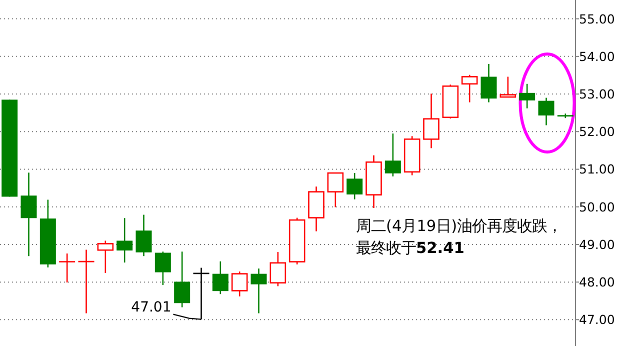  I want to click on y-tick-label: 55.00, so click(597, 18).